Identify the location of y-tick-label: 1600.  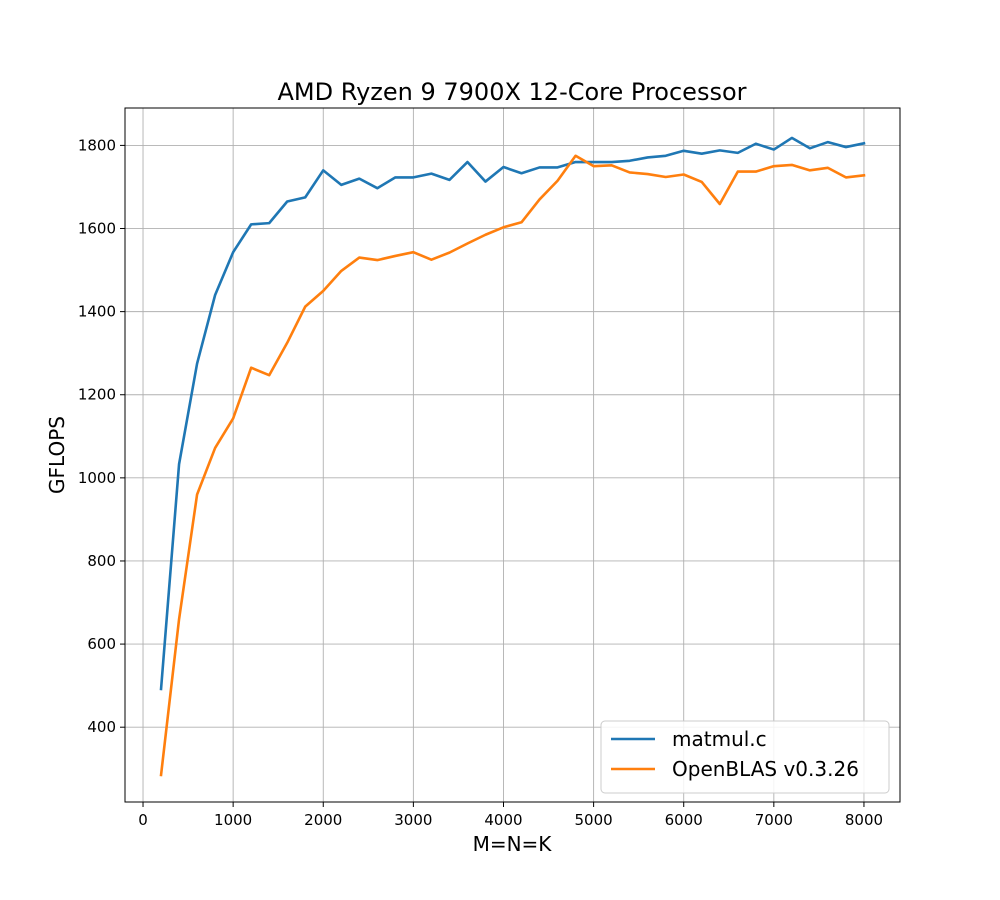
(97, 229).